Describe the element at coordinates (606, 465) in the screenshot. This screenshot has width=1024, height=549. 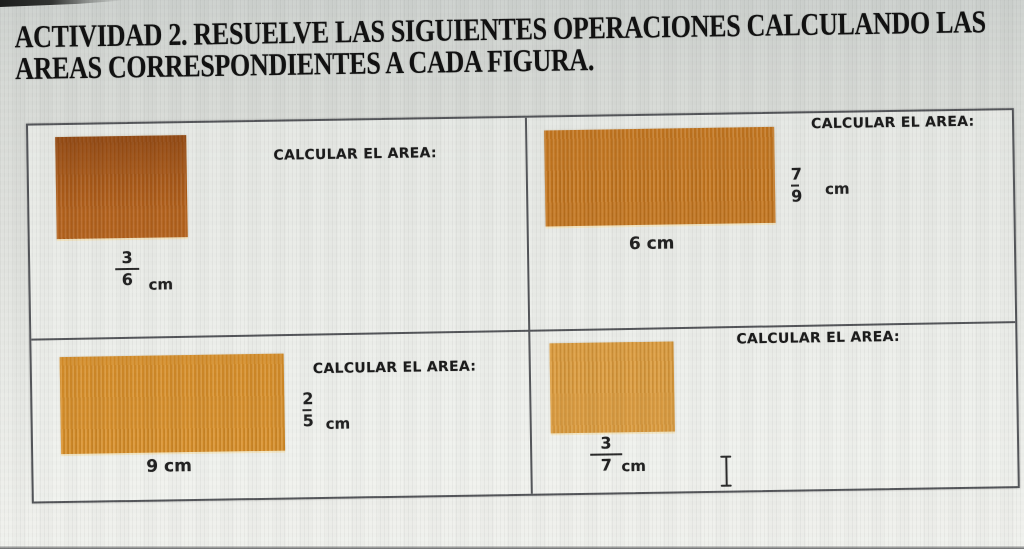
I see `fraction-denominator: 7` at that location.